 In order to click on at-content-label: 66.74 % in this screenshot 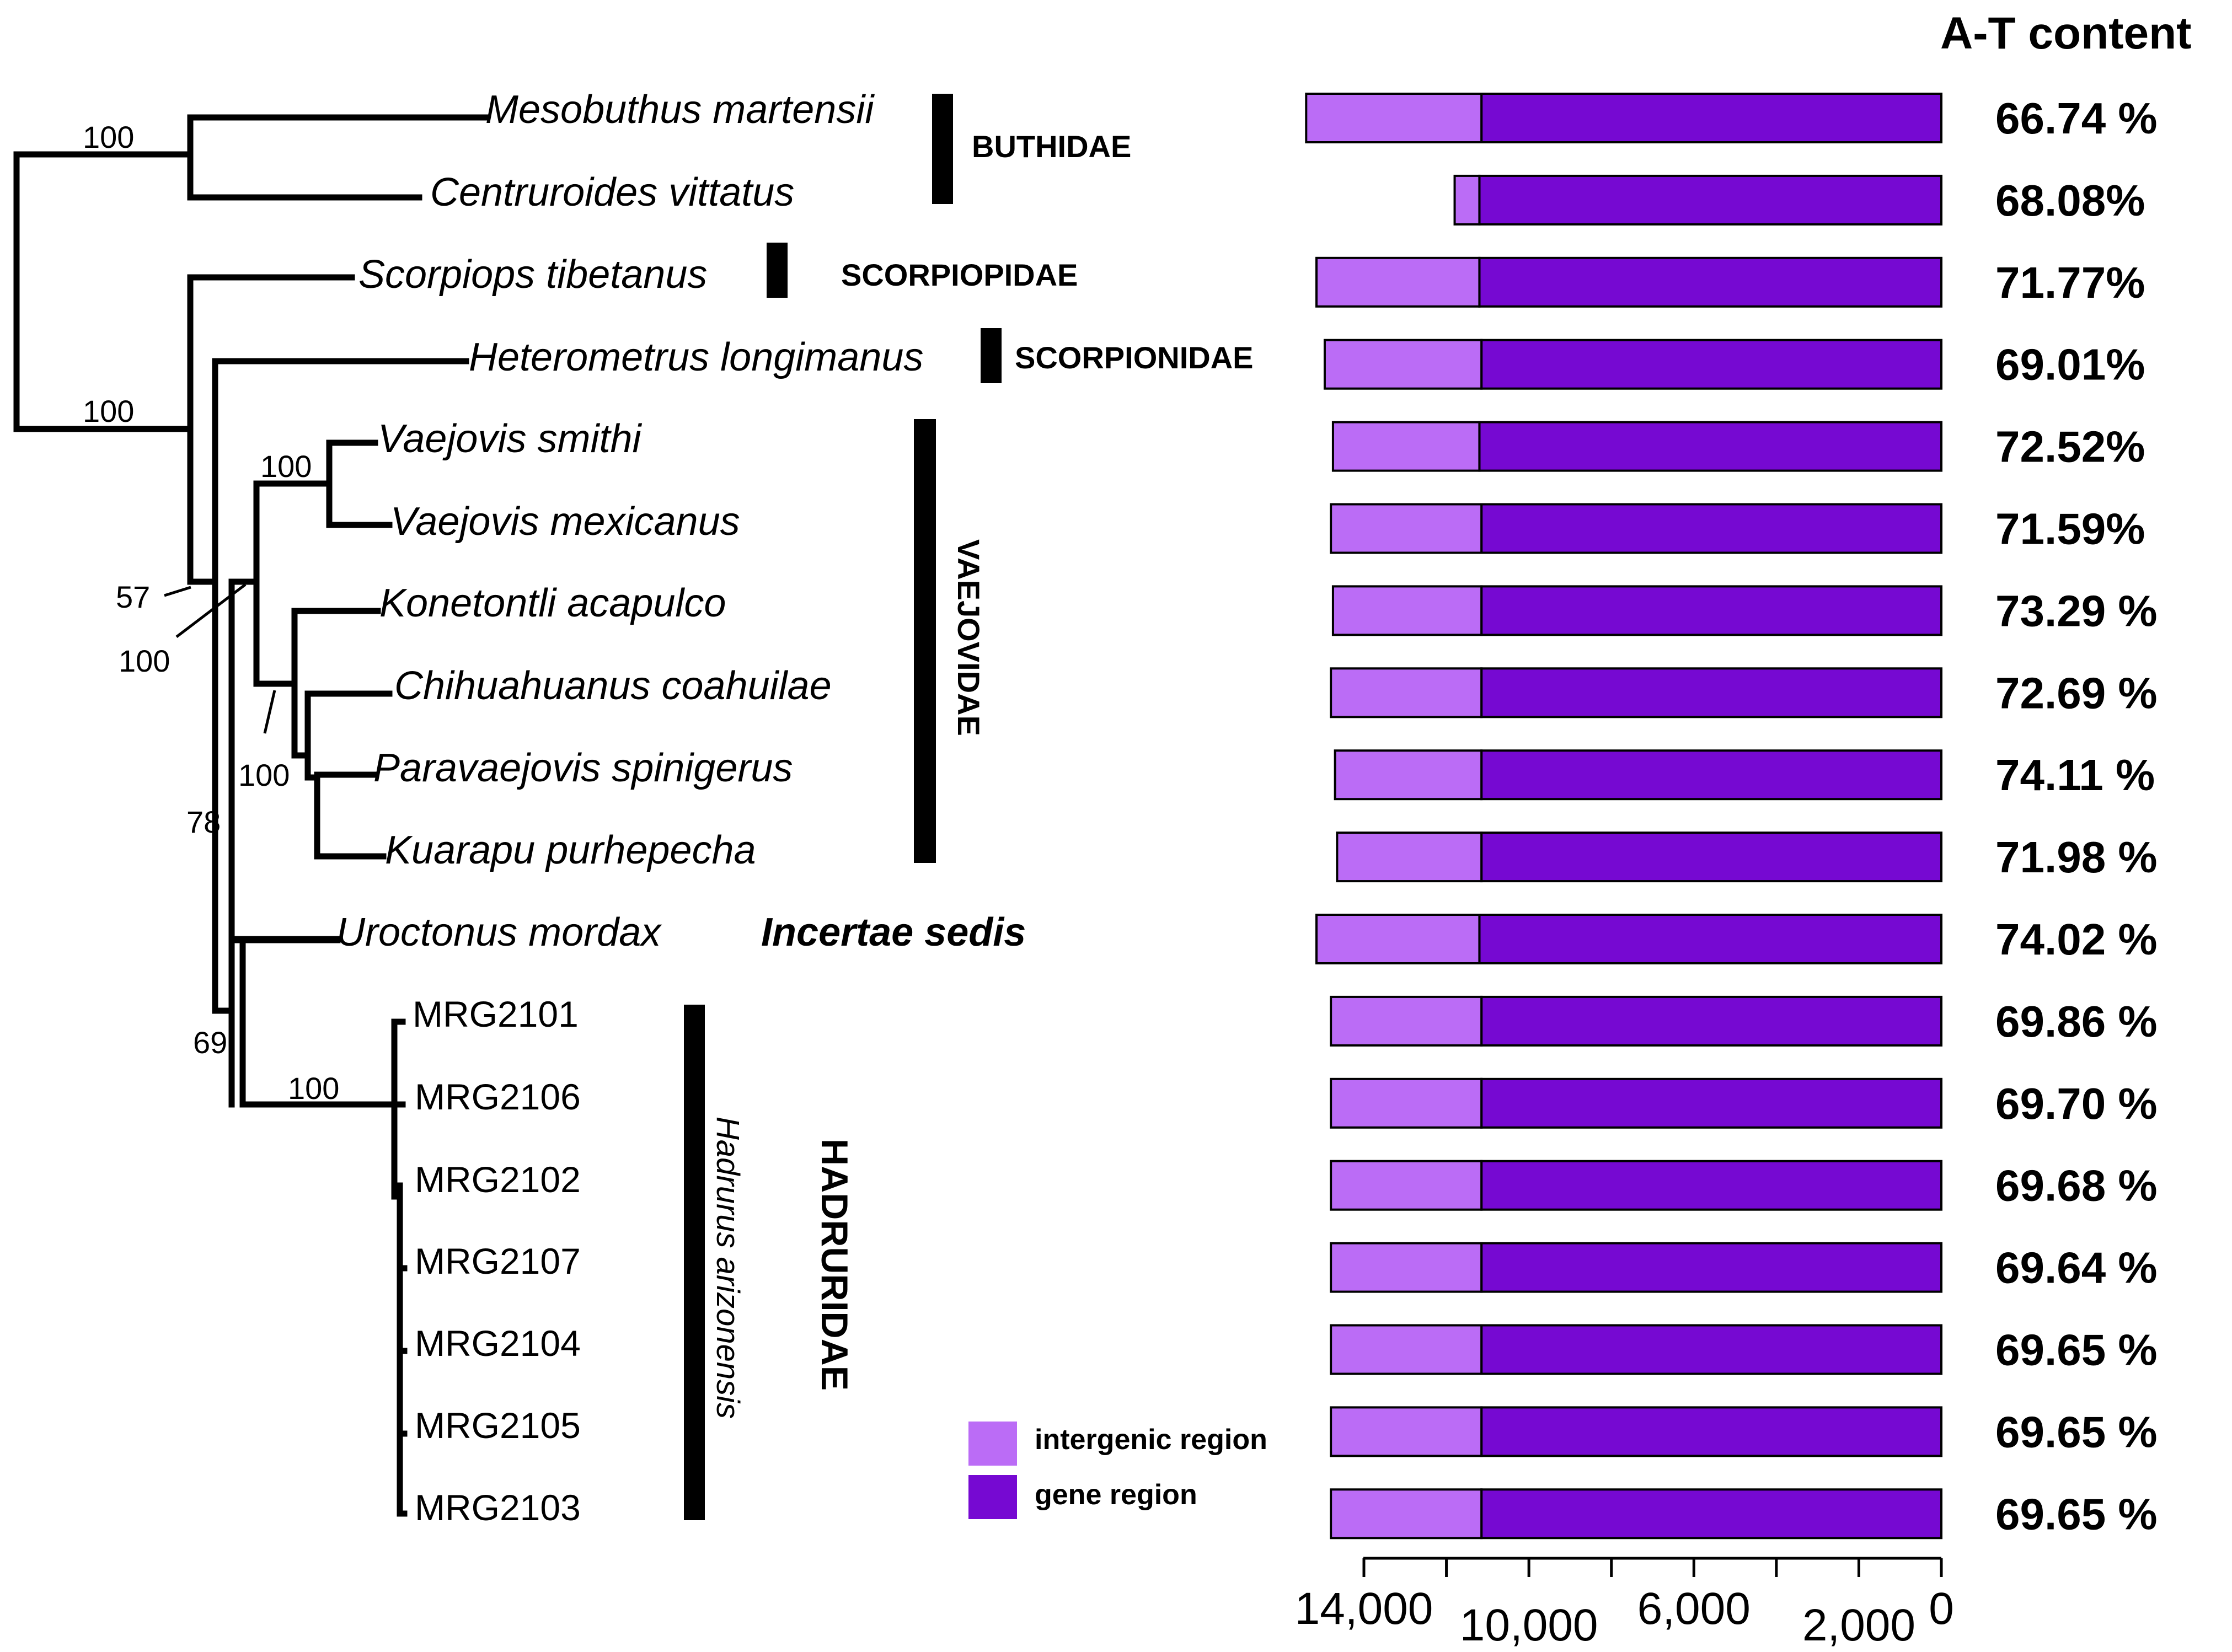, I will do `click(2076, 118)`.